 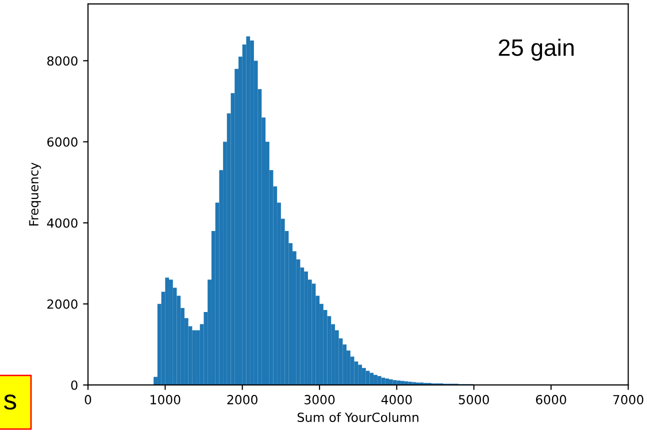 I want to click on text: s, so click(x=10, y=402).